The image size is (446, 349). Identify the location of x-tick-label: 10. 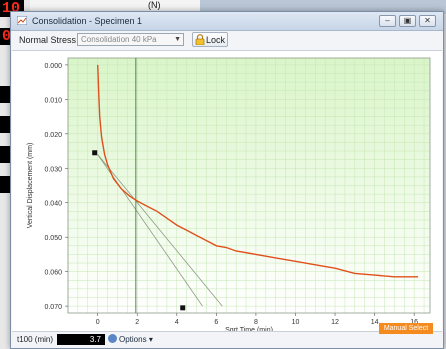
(296, 322).